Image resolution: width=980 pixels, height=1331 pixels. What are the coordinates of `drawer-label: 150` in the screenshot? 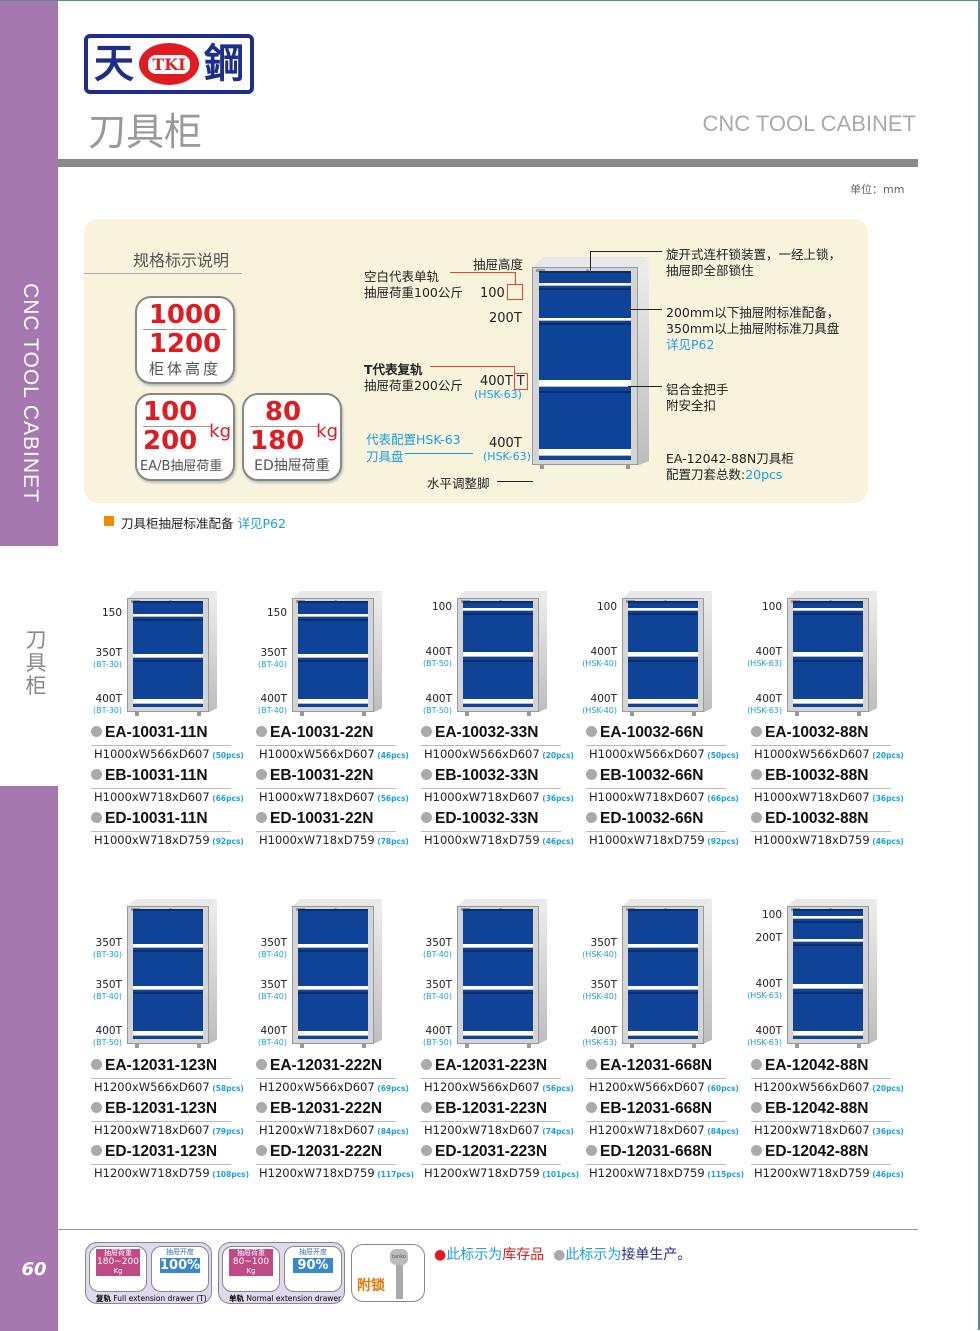 It's located at (112, 613).